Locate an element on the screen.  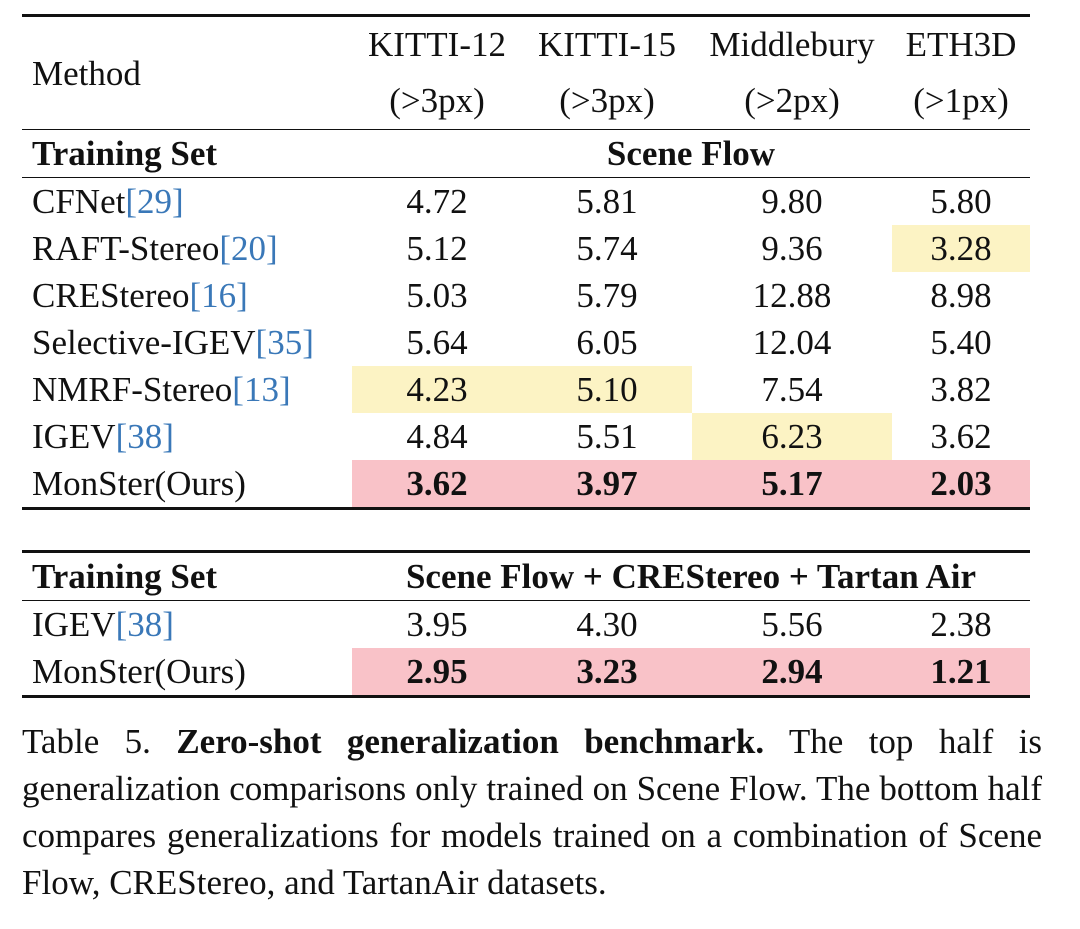
value-cell: 5.81 is located at coordinates (607, 201).